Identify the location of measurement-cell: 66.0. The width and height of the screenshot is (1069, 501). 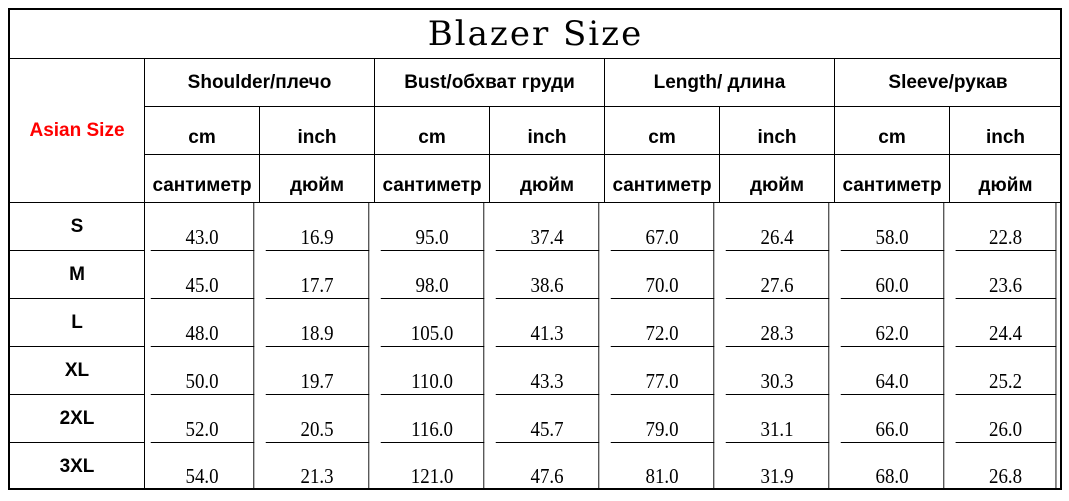
(892, 419).